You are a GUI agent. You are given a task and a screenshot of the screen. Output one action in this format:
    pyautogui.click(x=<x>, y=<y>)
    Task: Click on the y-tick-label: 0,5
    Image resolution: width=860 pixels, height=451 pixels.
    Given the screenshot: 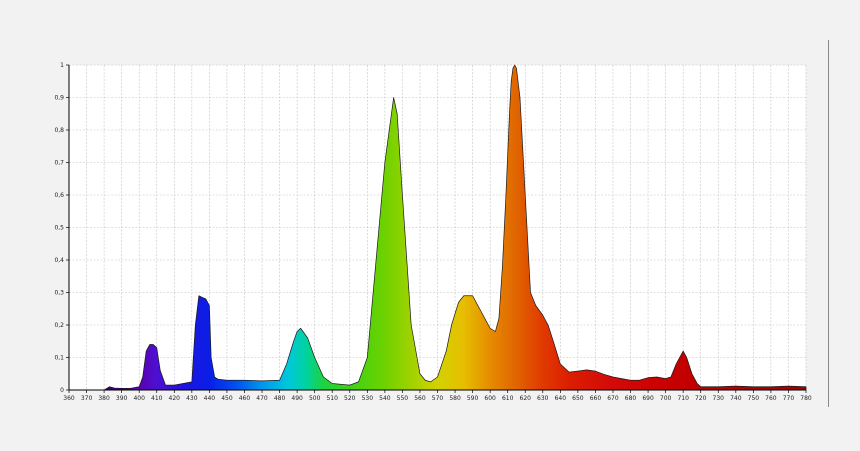 What is the action you would take?
    pyautogui.click(x=59, y=228)
    